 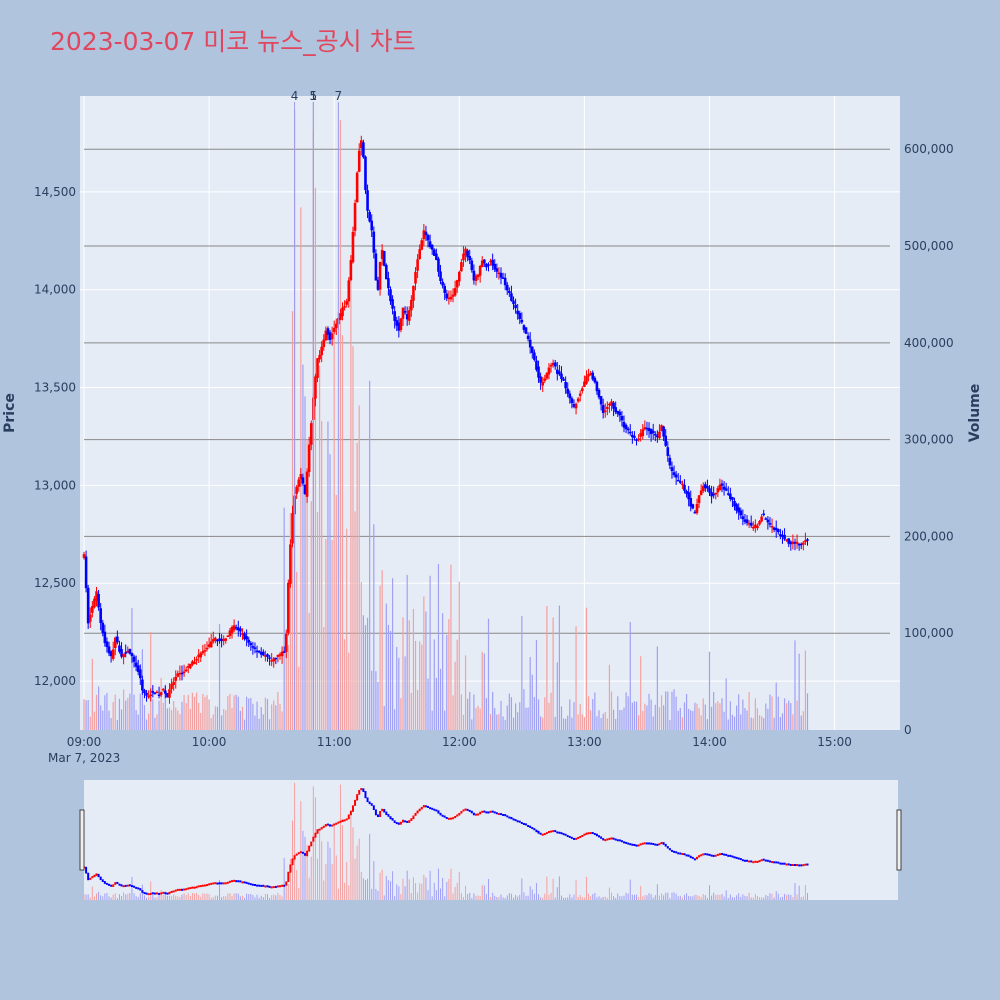 What do you see at coordinates (55, 583) in the screenshot?
I see `price-tick-label: 12,500` at bounding box center [55, 583].